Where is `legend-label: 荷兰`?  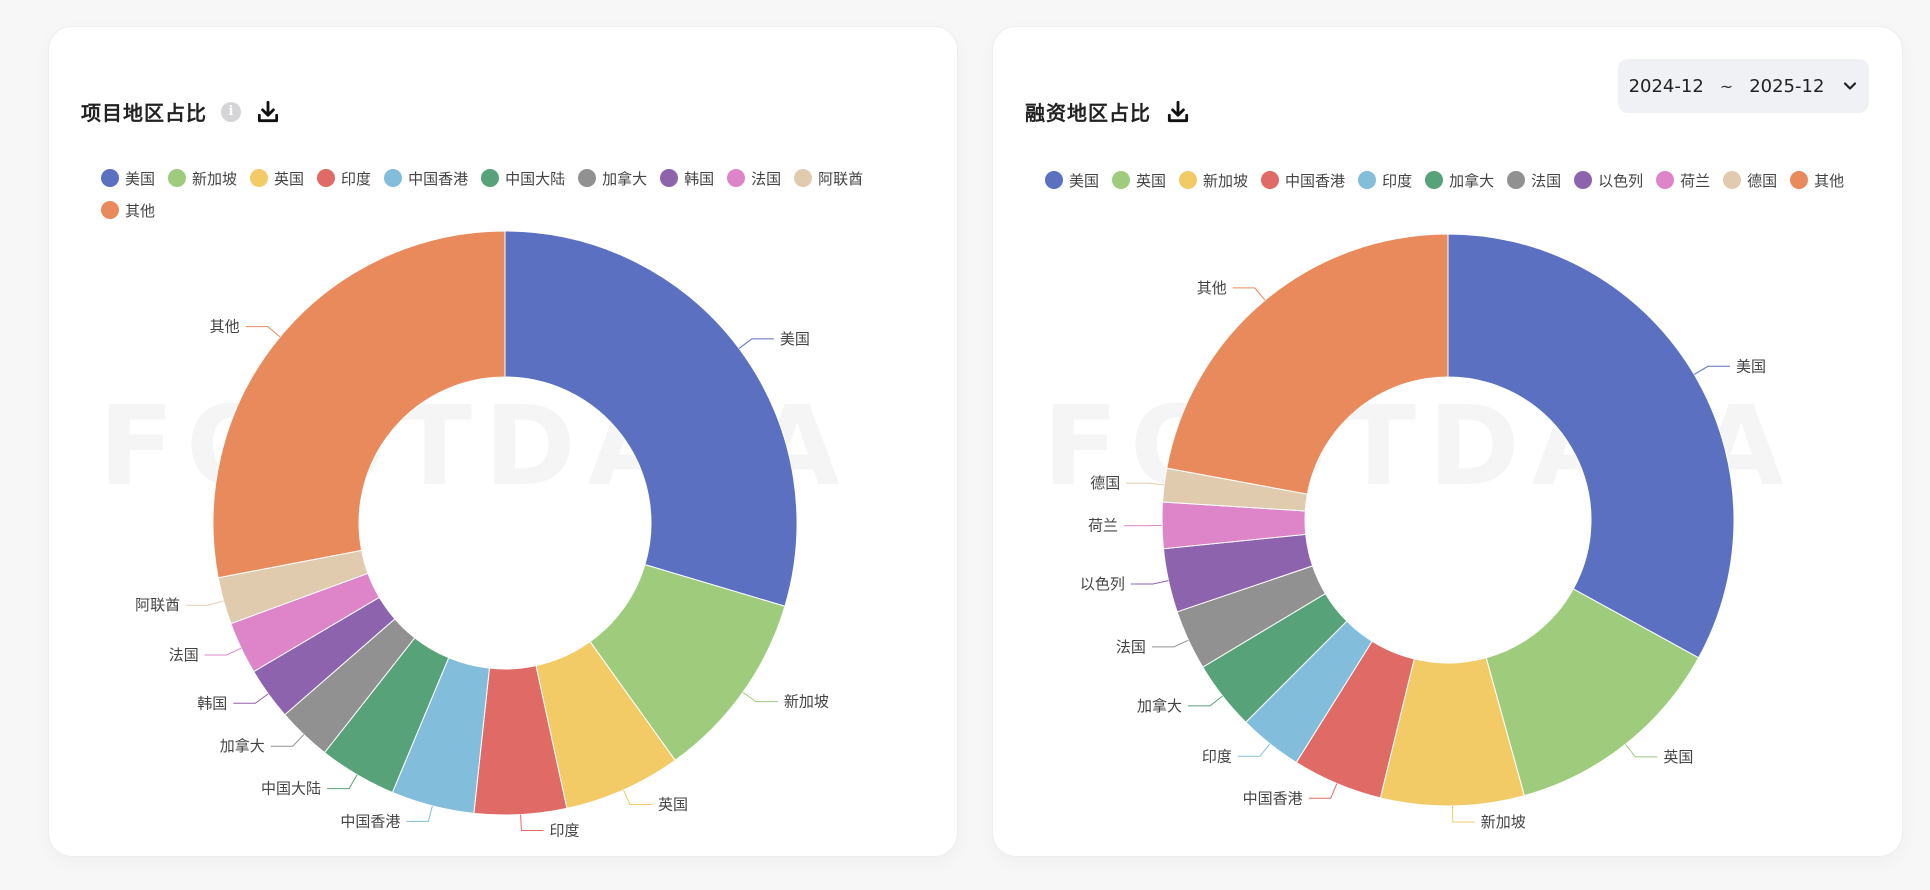
legend-label: 荷兰 is located at coordinates (1695, 180).